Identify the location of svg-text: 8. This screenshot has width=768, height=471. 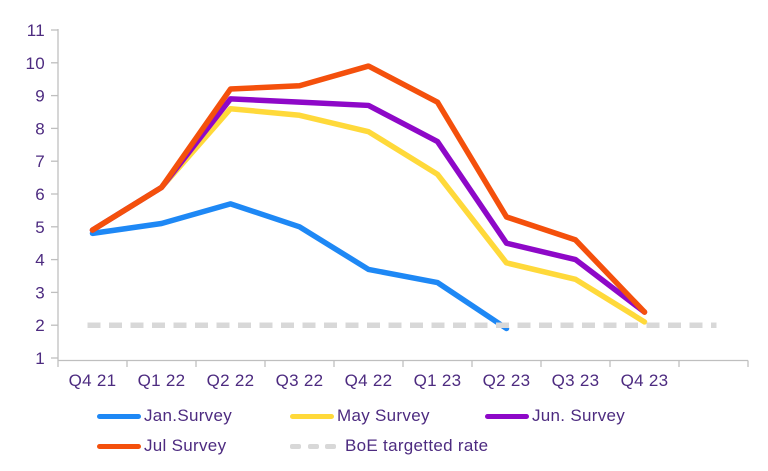
(40, 128).